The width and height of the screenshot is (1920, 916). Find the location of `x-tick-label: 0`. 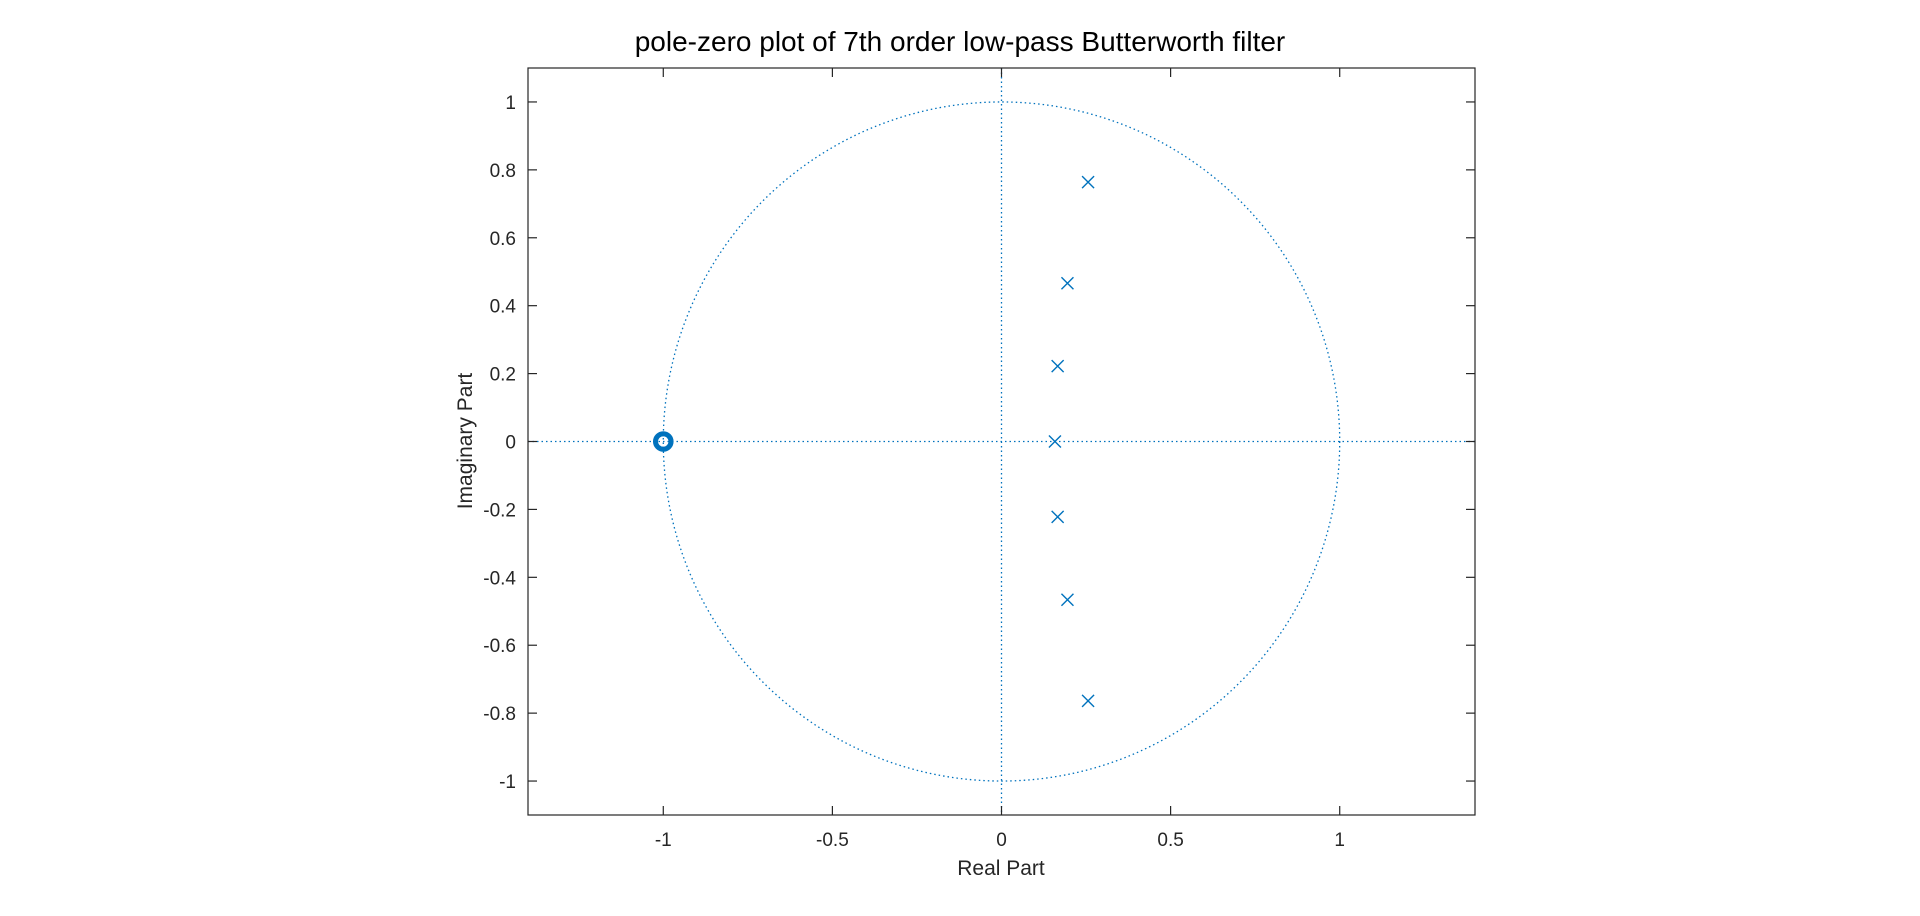

x-tick-label: 0 is located at coordinates (1001, 840).